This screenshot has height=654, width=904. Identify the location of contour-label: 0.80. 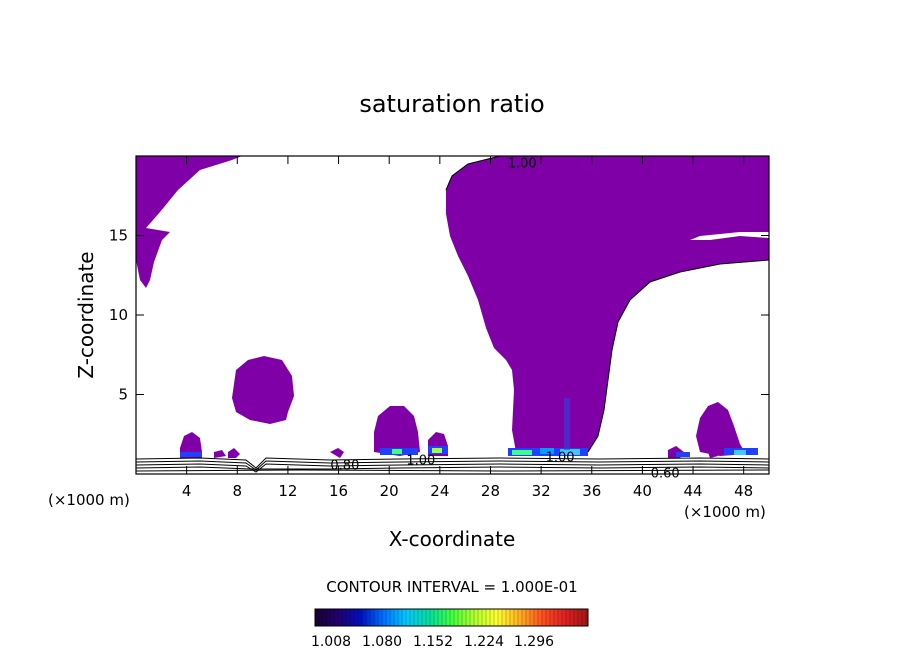
(344, 465).